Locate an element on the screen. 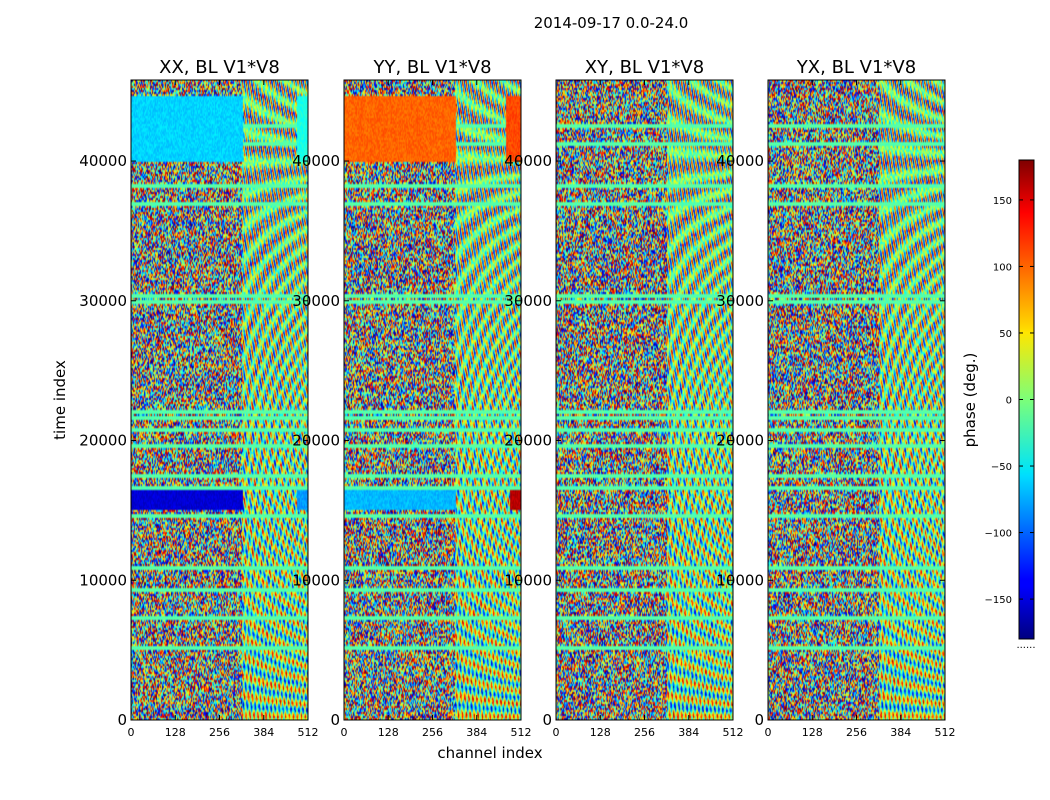 The height and width of the screenshot is (800, 1050). panel-2-heatmap is located at coordinates (644, 400).